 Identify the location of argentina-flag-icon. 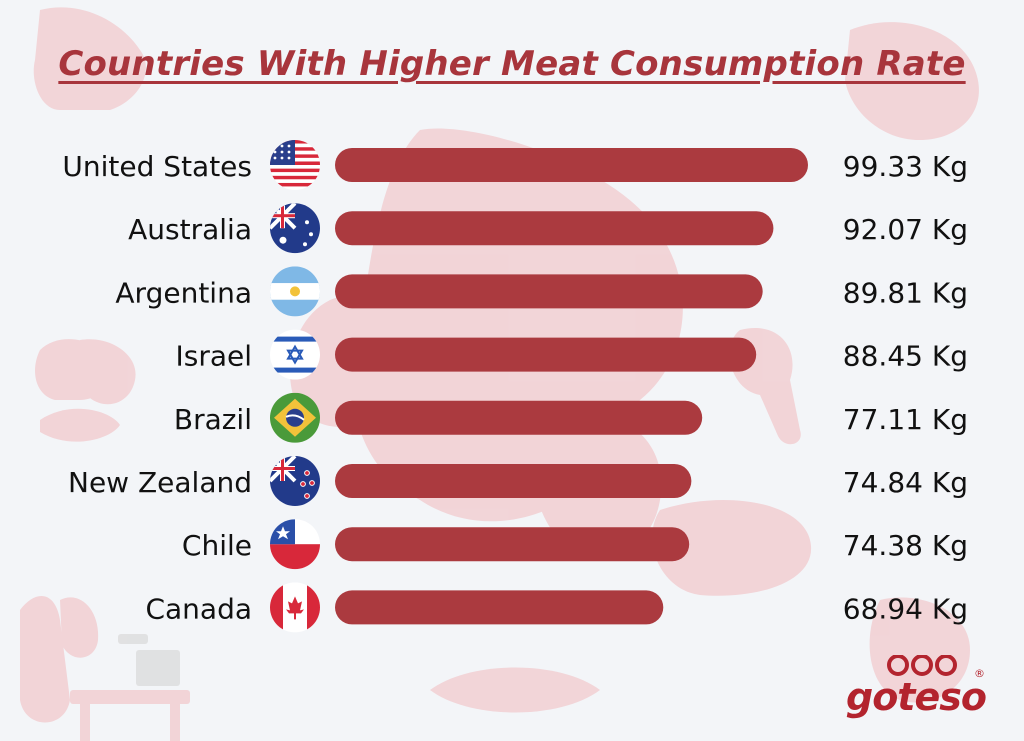
(295, 291).